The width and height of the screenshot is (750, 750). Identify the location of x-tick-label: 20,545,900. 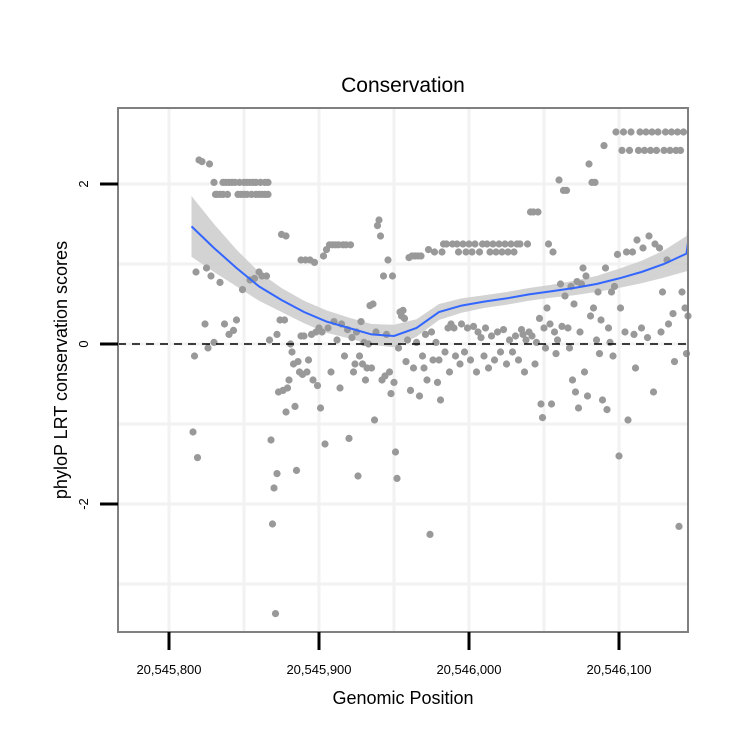
(318, 669).